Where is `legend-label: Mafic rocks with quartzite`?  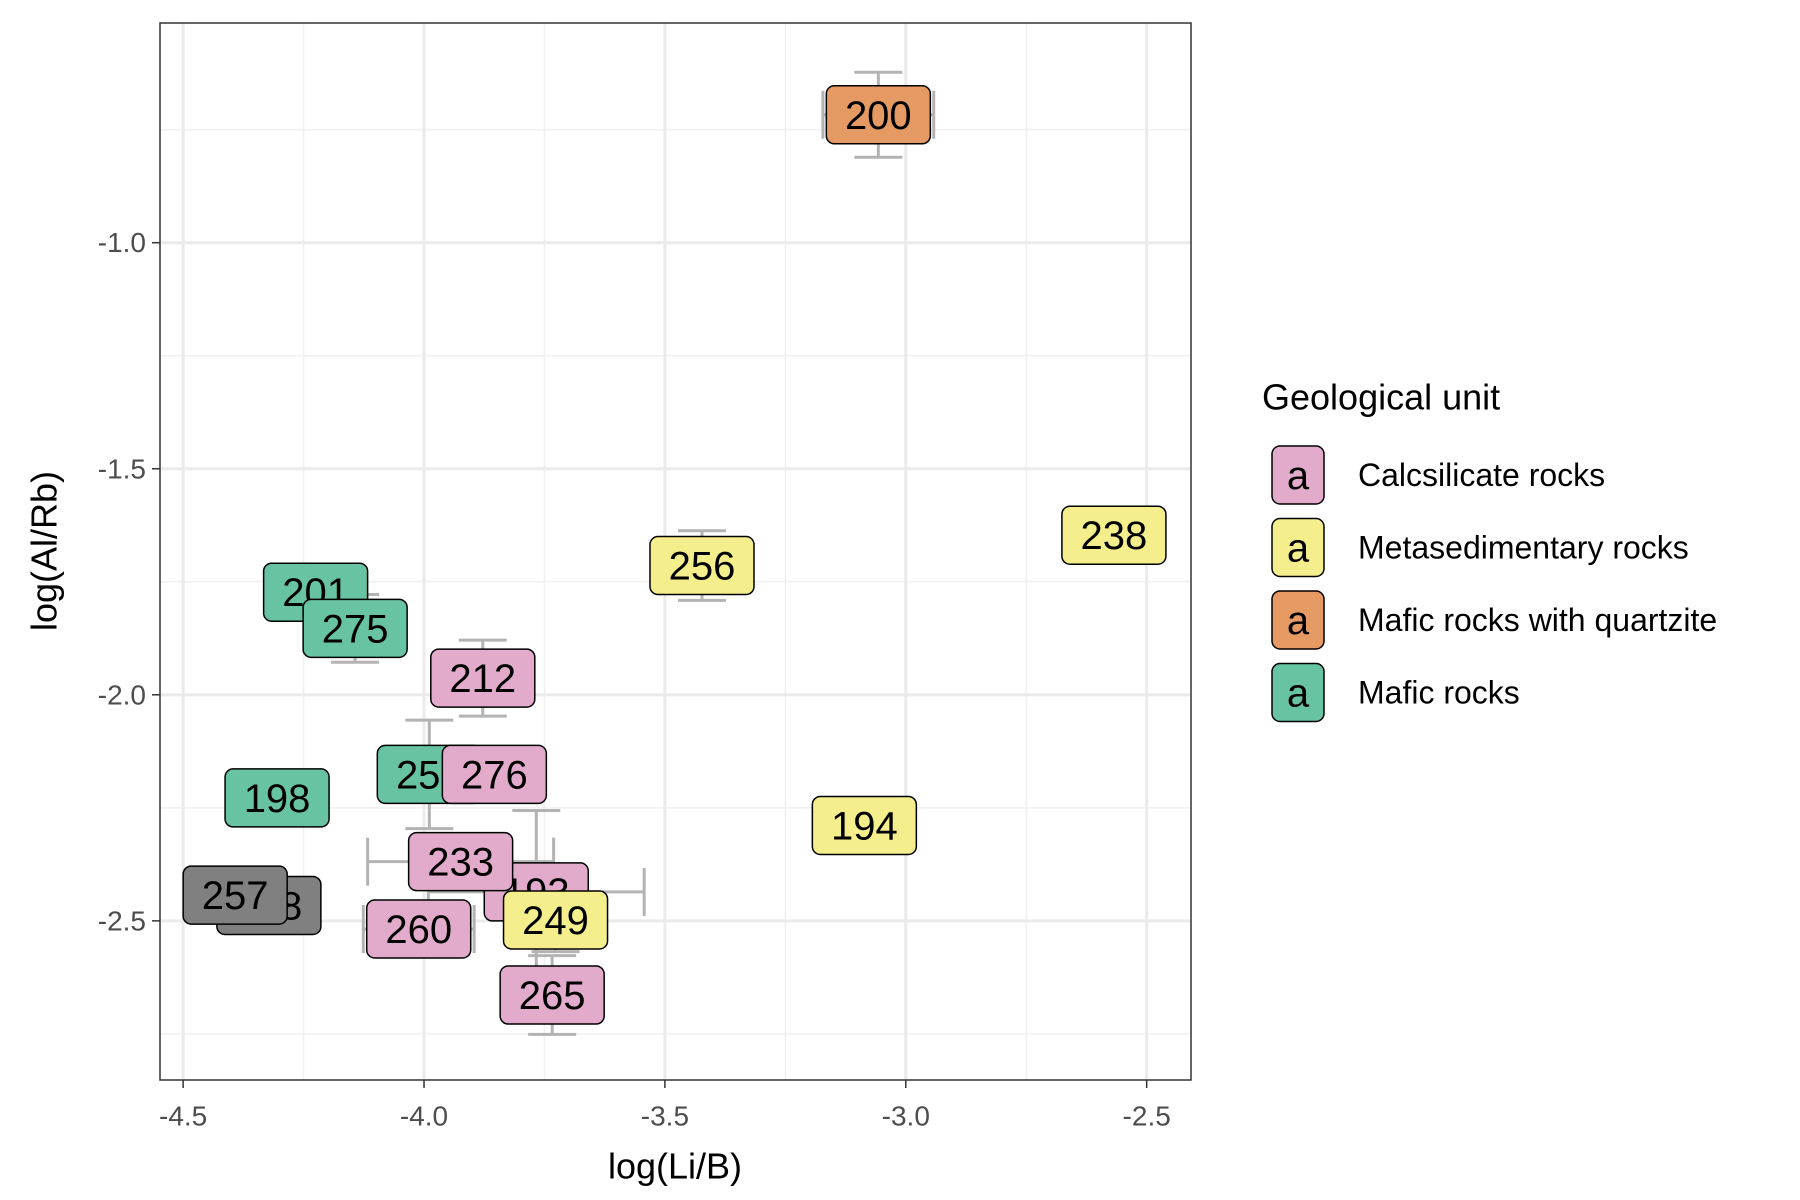 legend-label: Mafic rocks with quartzite is located at coordinates (1537, 620).